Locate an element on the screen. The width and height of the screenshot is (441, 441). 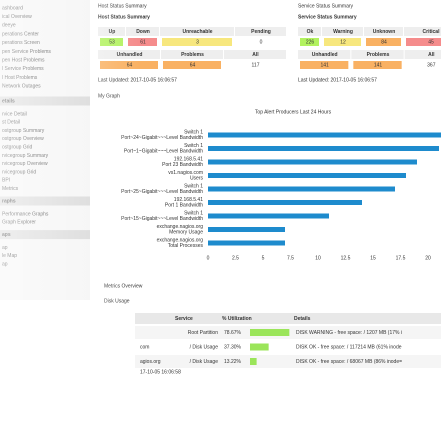
status-count: 117 is located at coordinates (256, 65).